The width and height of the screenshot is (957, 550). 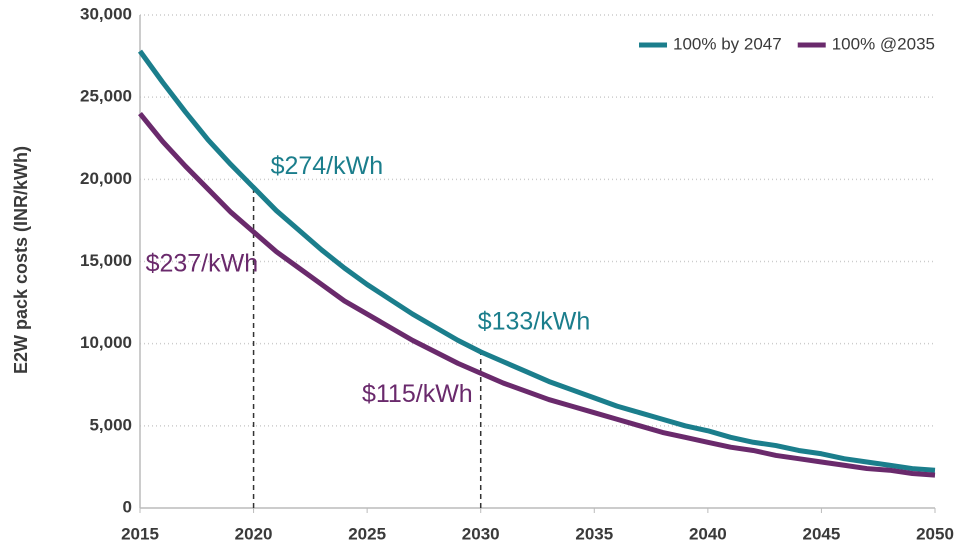 I want to click on y-tick-label: 5,000, so click(x=110, y=424).